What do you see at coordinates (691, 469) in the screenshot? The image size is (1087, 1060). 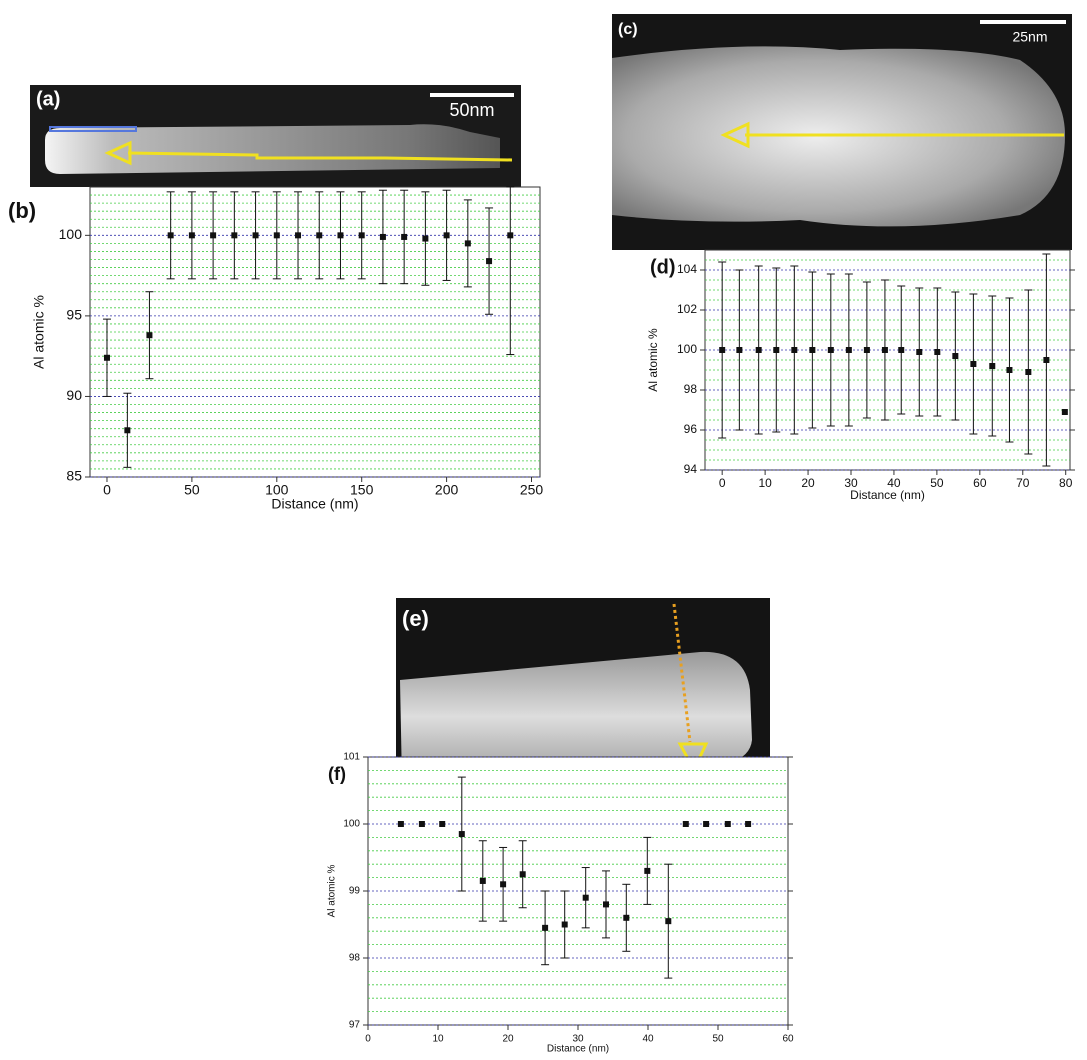 I see `y-tick-label: 94` at bounding box center [691, 469].